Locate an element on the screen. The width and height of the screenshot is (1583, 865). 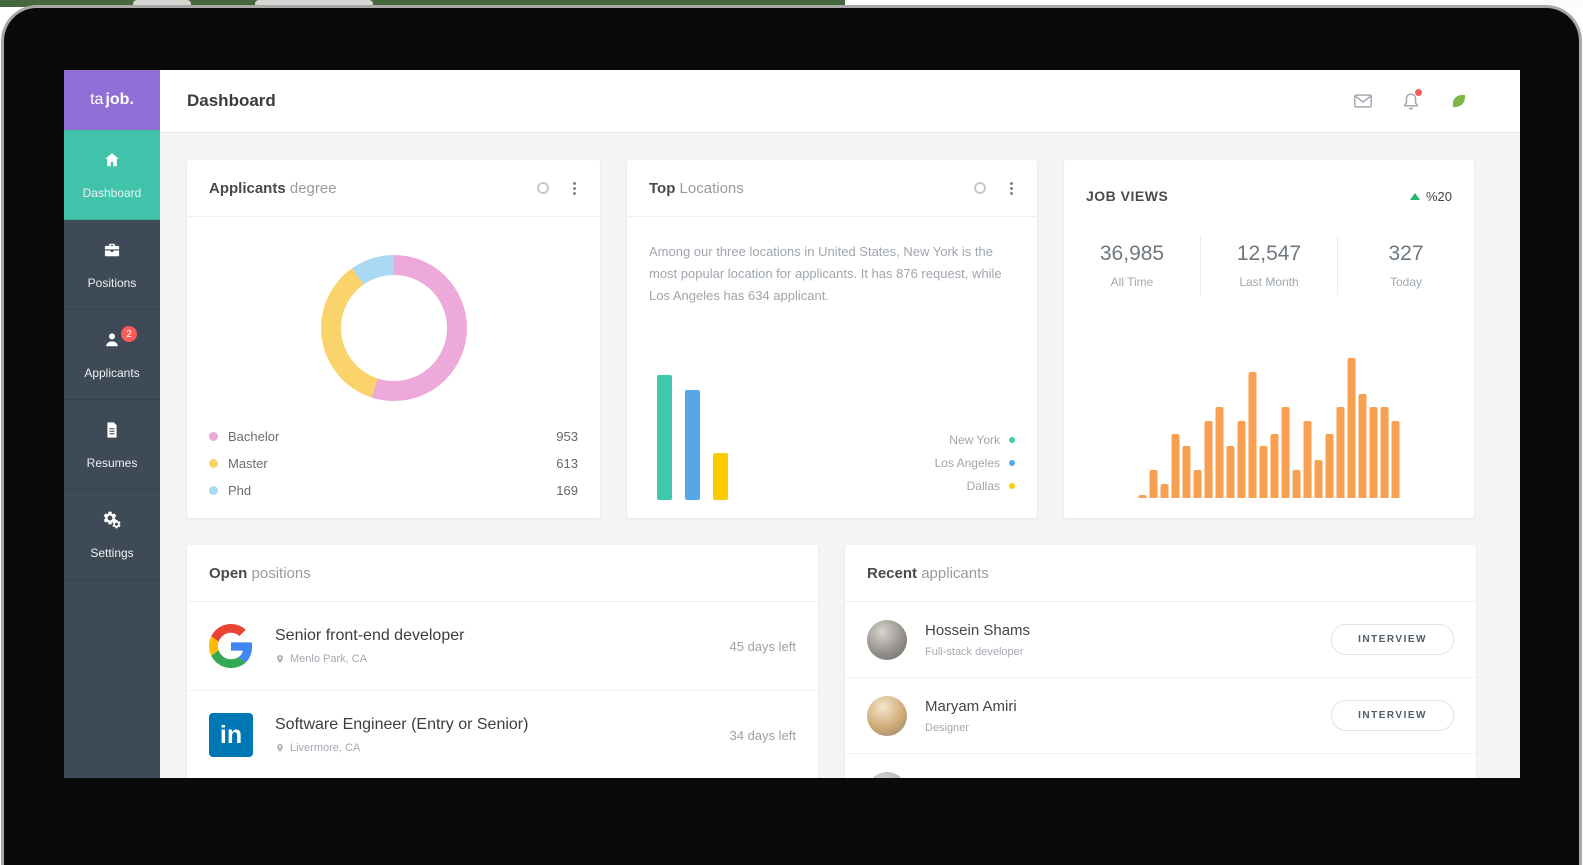
card-header: Top Locations is located at coordinates (832, 188).